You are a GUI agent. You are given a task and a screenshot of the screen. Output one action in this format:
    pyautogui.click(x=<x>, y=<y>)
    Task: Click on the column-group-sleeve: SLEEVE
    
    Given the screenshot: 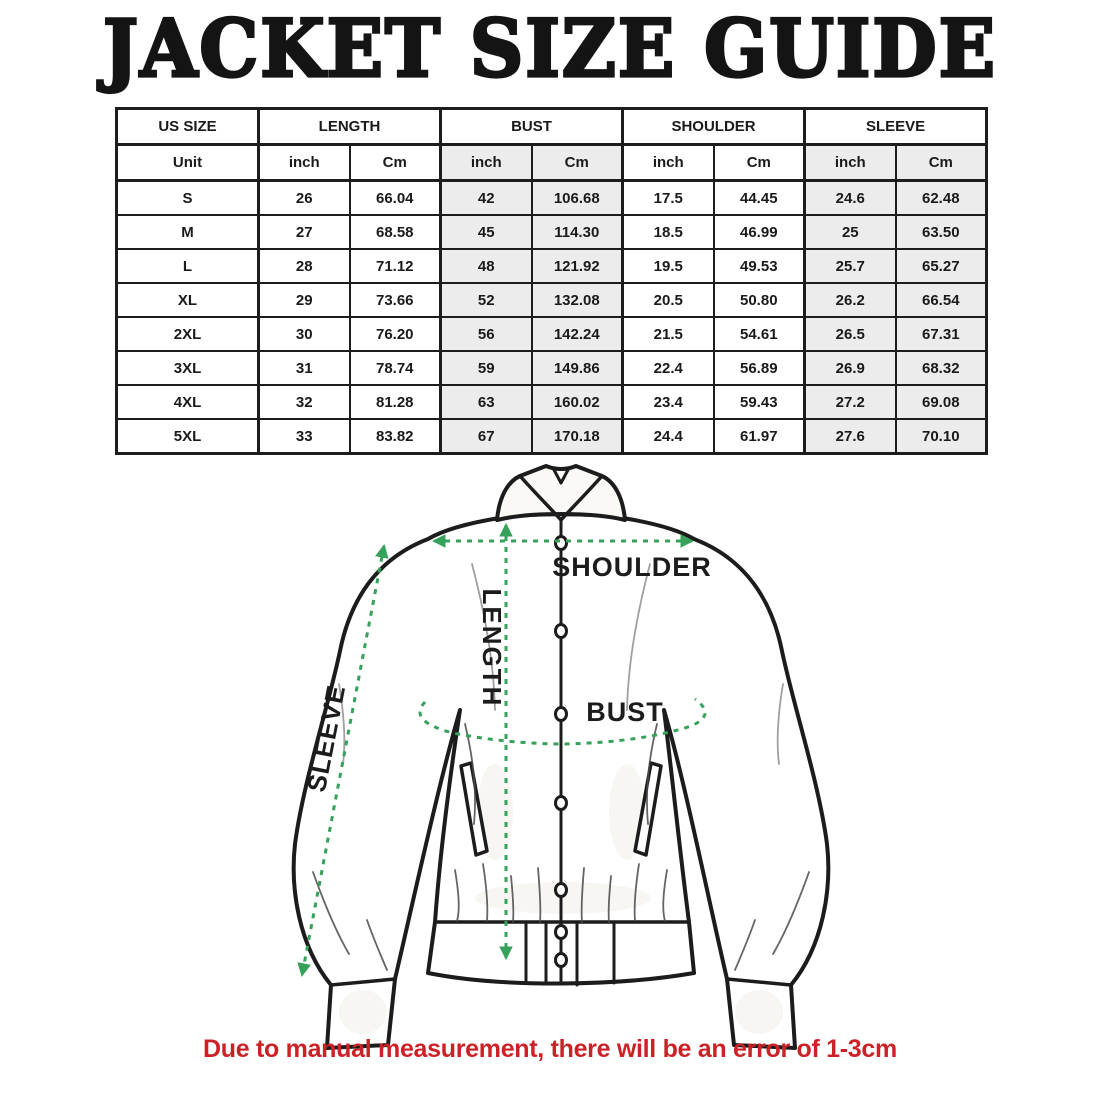 What is the action you would take?
    pyautogui.click(x=895, y=126)
    